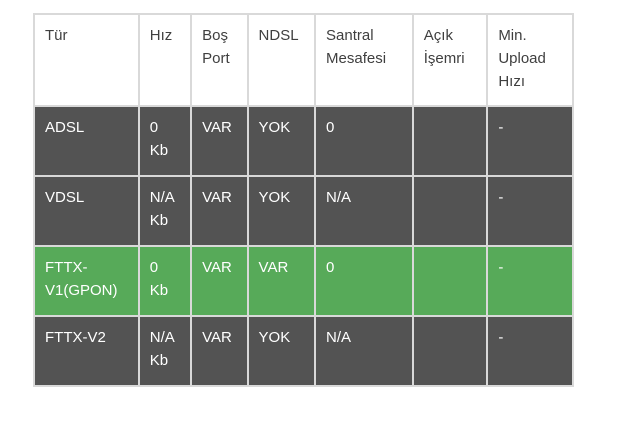 The height and width of the screenshot is (424, 630). Describe the element at coordinates (219, 60) in the screenshot. I see `column-header-bos-port: Boş Port` at that location.